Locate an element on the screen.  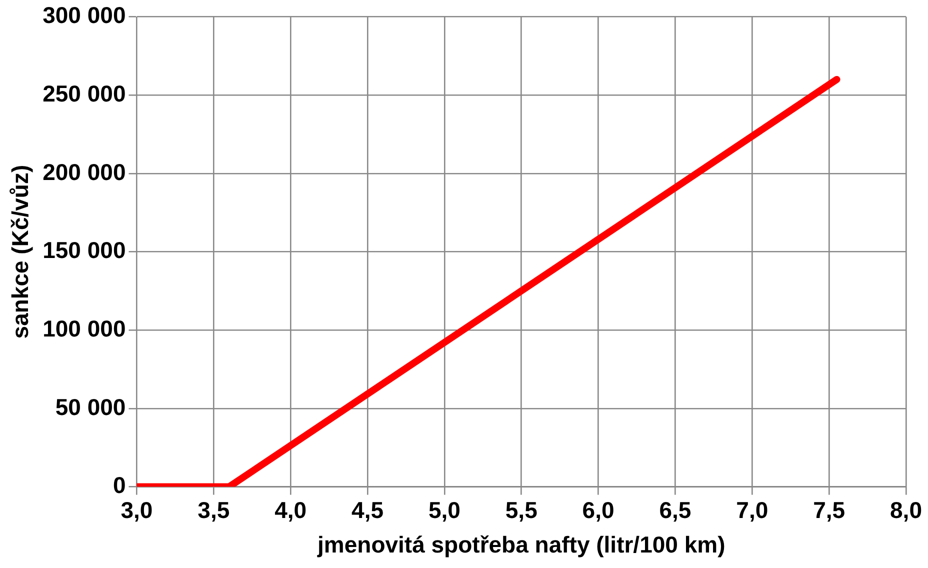
y-tick-label: 200 000 is located at coordinates (84, 171).